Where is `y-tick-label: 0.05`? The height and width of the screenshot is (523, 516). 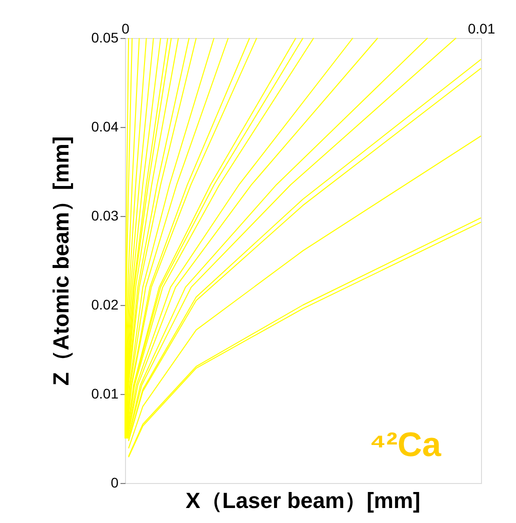 y-tick-label: 0.05 is located at coordinates (105, 38).